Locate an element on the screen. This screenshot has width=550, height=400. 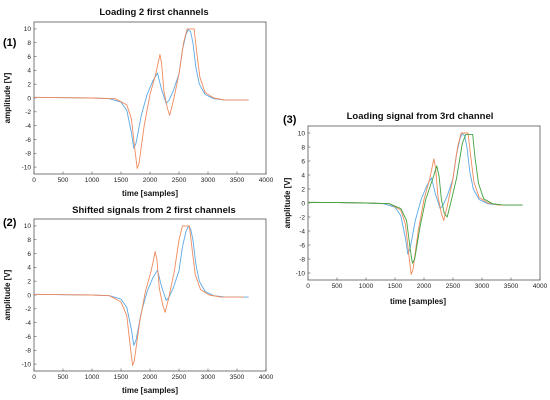
panel-label: (2) is located at coordinates (10, 223).